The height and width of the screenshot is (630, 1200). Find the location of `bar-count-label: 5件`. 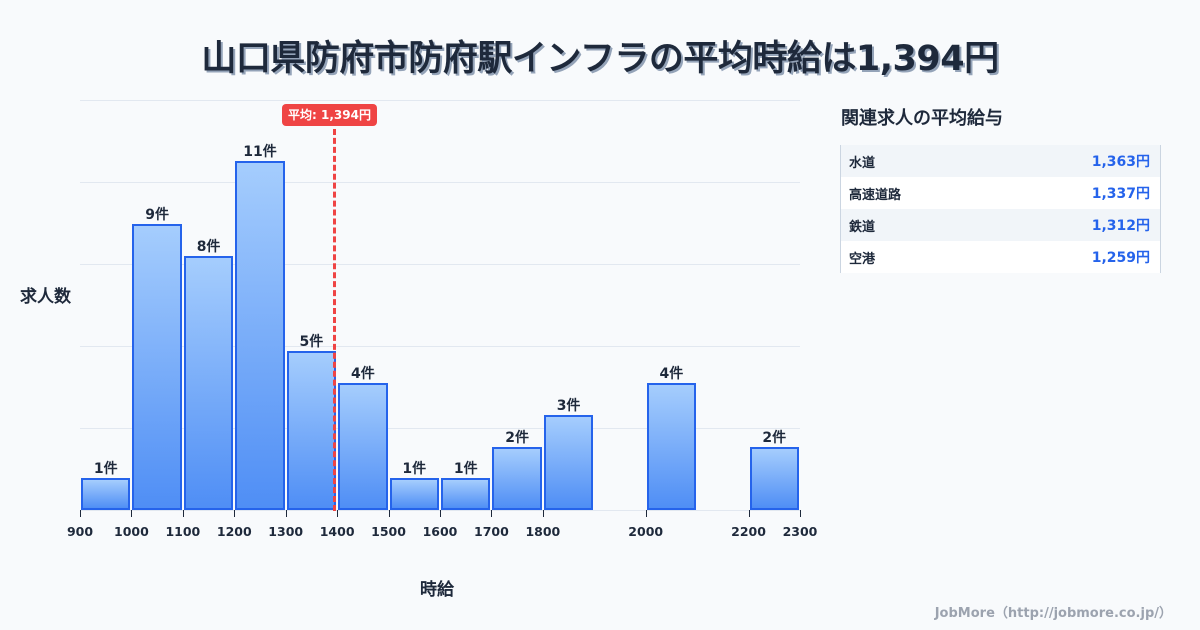

bar-count-label: 5件 is located at coordinates (311, 342).